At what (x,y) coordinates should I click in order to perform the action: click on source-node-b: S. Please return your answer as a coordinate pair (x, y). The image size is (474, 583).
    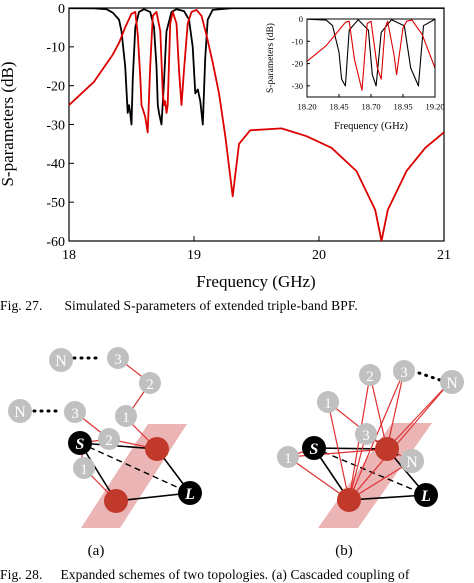
    Looking at the image, I should click on (314, 448).